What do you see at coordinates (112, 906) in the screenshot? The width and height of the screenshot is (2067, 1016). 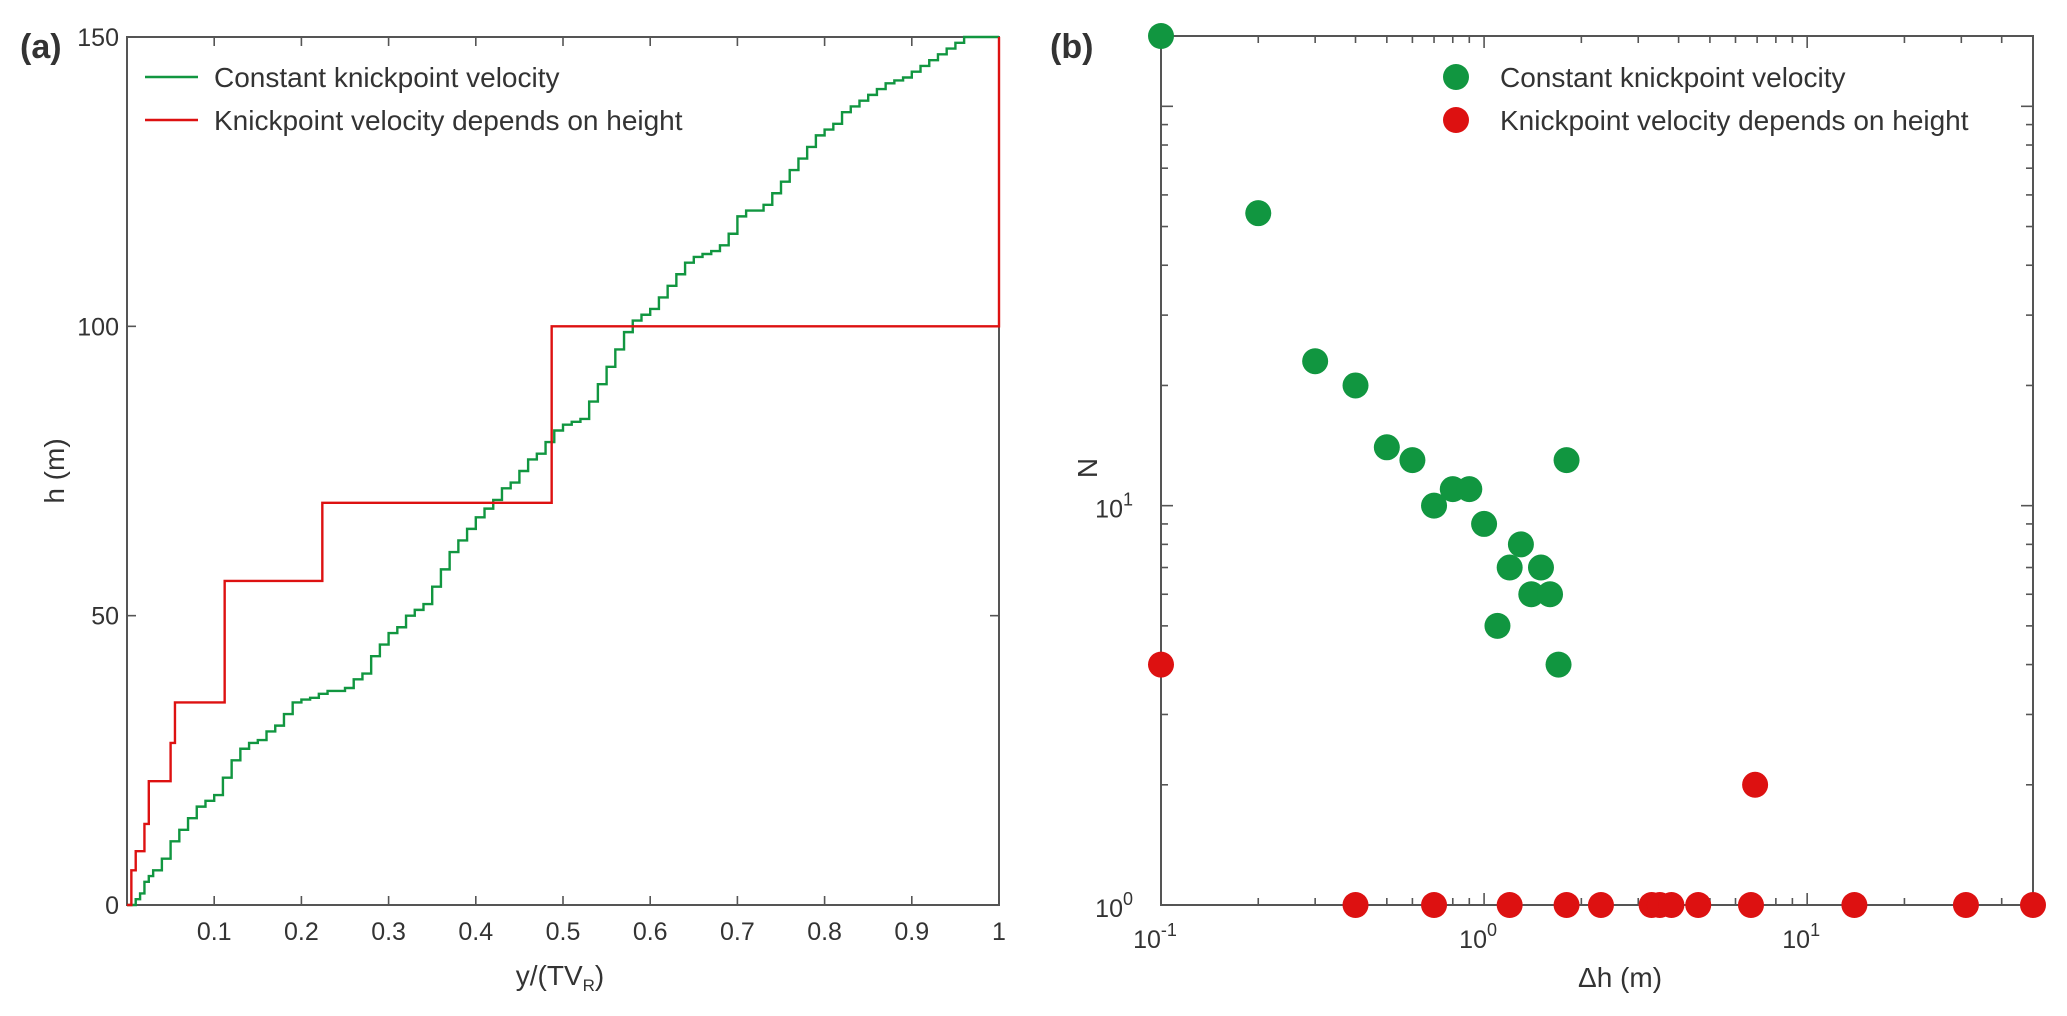 I see `panel-a-y-tick-label: 0` at bounding box center [112, 906].